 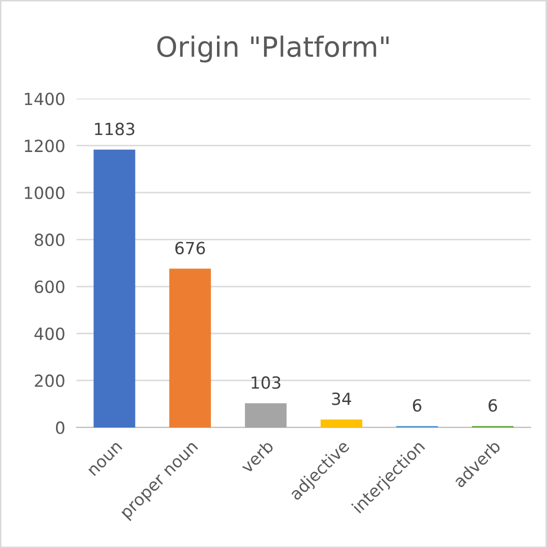 I want to click on data-label: 676, so click(x=190, y=248).